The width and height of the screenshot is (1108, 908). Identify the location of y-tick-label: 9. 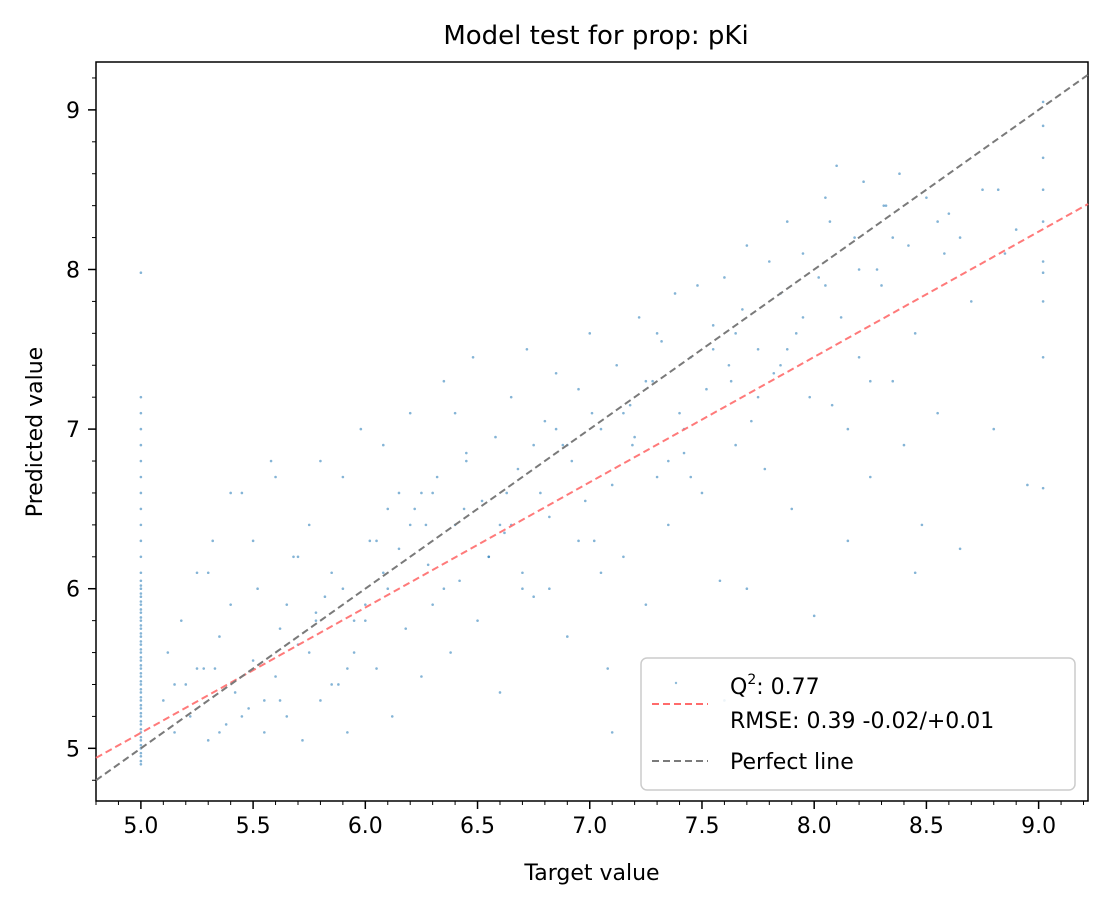
(73, 111).